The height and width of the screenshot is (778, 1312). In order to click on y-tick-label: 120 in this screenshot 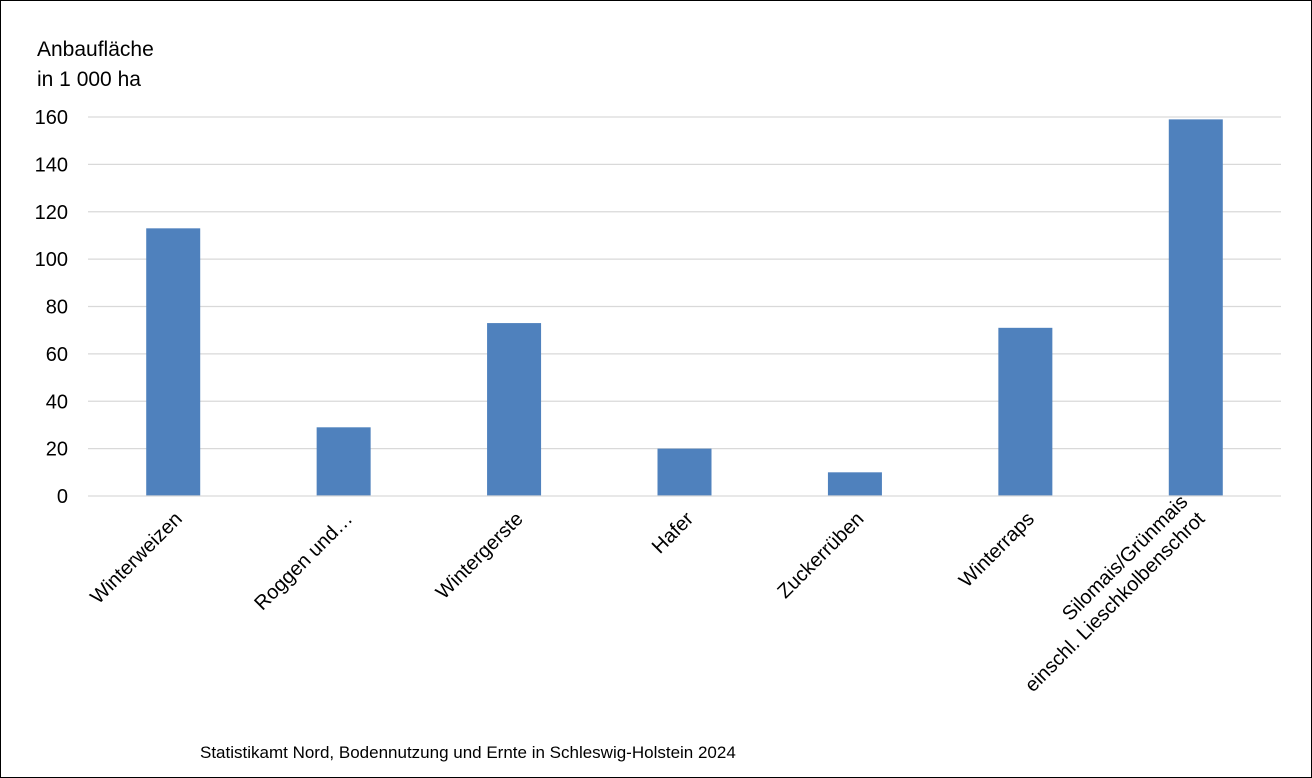, I will do `click(51, 213)`.